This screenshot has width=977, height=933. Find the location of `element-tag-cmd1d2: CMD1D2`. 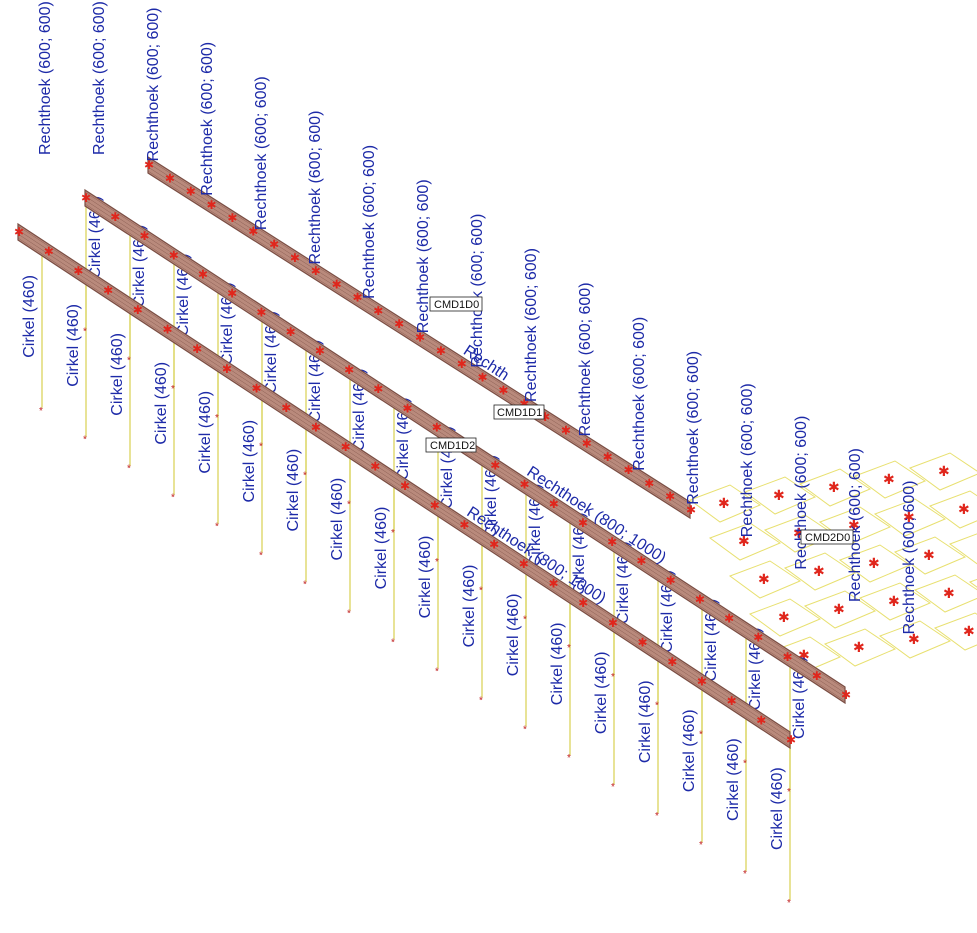

element-tag-cmd1d2: CMD1D2 is located at coordinates (451, 445).